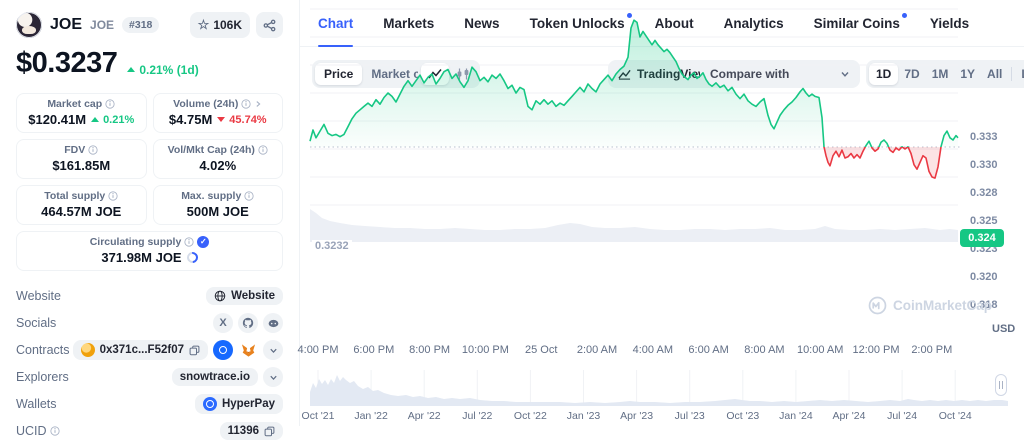 Image resolution: width=1024 pixels, height=442 pixels. I want to click on currency-axis-label: USD, so click(1004, 329).